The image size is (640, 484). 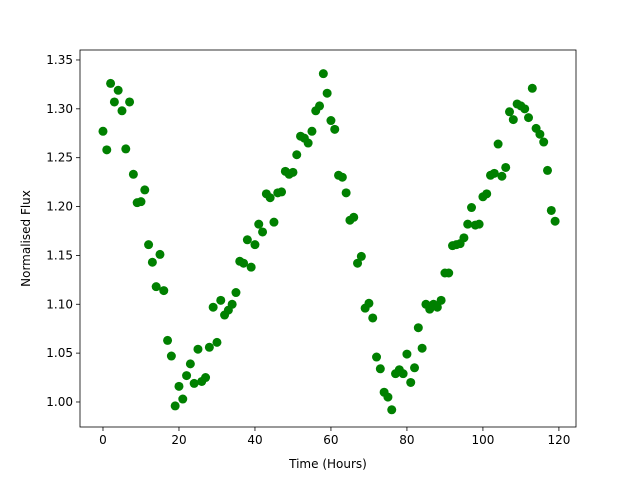 What do you see at coordinates (26, 238) in the screenshot?
I see `y-axis-label: Normalised Flux` at bounding box center [26, 238].